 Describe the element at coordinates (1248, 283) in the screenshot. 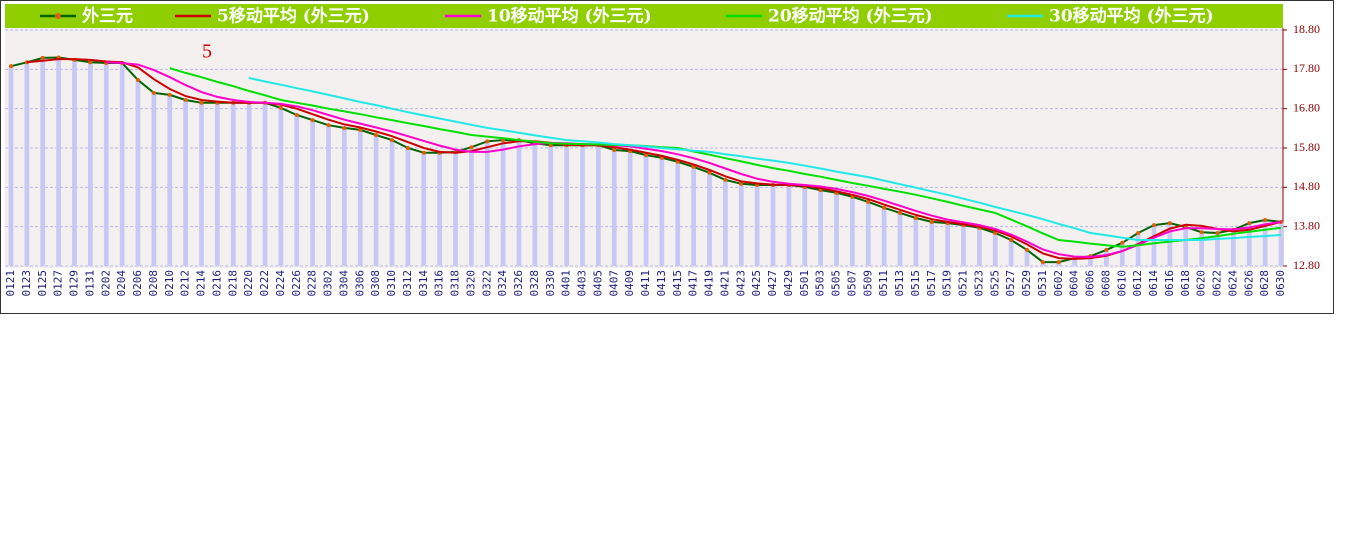

I see `x-tick-label: 0626` at that location.